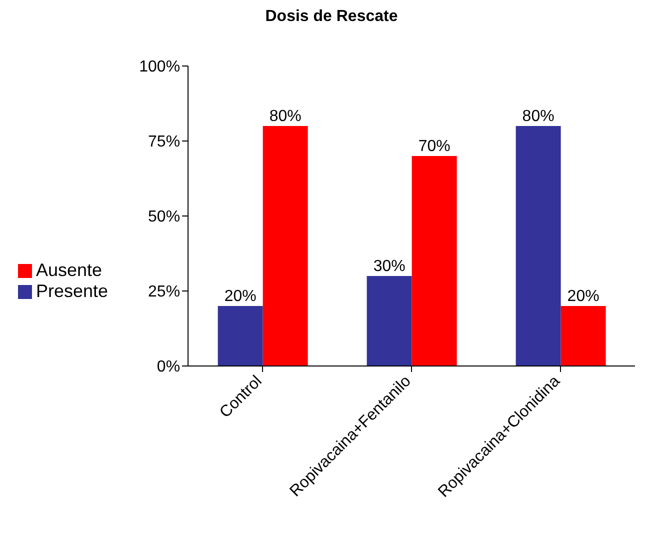 The width and height of the screenshot is (663, 552). I want to click on legend-label: Presente, so click(72, 291).